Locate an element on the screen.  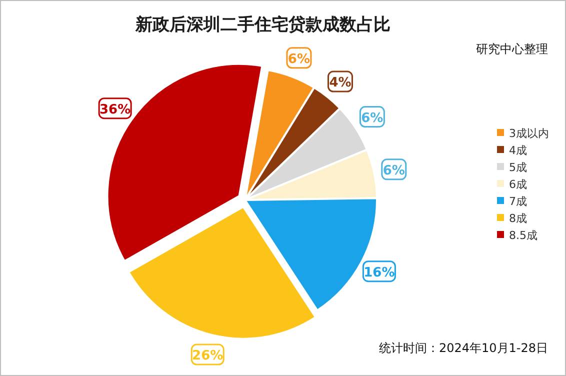
legend-label: 6成 is located at coordinates (518, 184).